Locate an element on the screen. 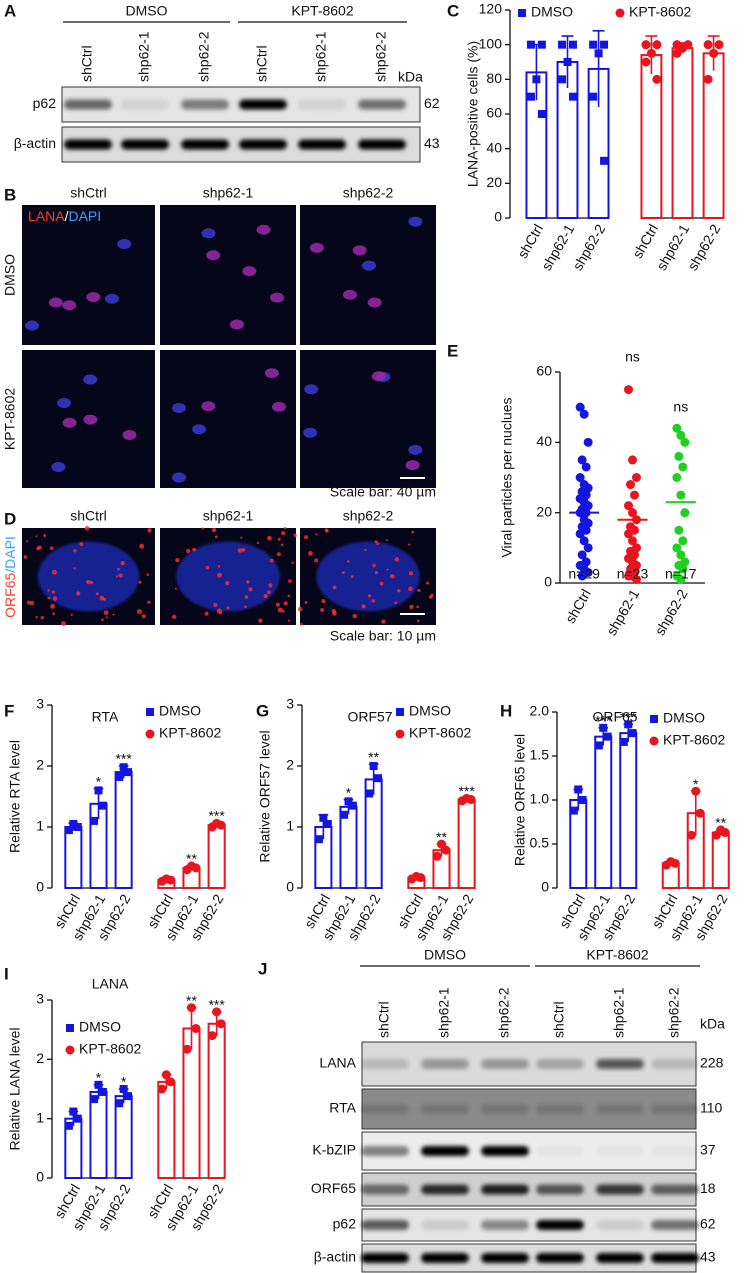 Image resolution: width=746 pixels, height=1273 pixels. x-tick-label: shCtrl is located at coordinates (645, 241).